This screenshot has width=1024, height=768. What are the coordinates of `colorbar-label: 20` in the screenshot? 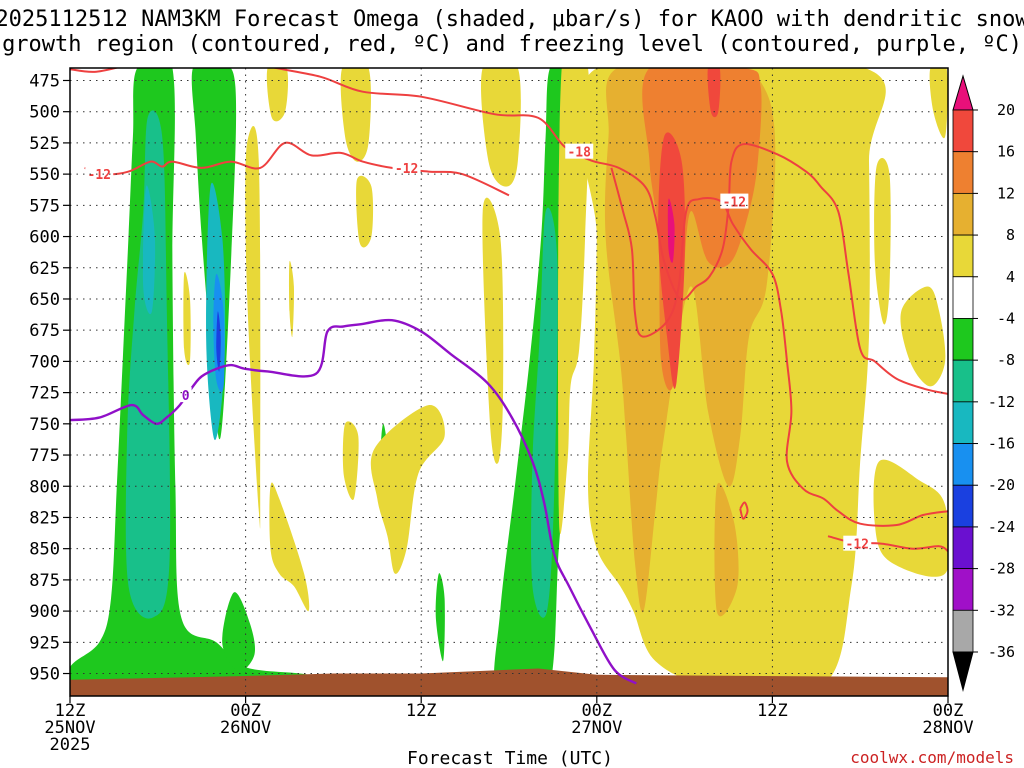 It's located at (1006, 110).